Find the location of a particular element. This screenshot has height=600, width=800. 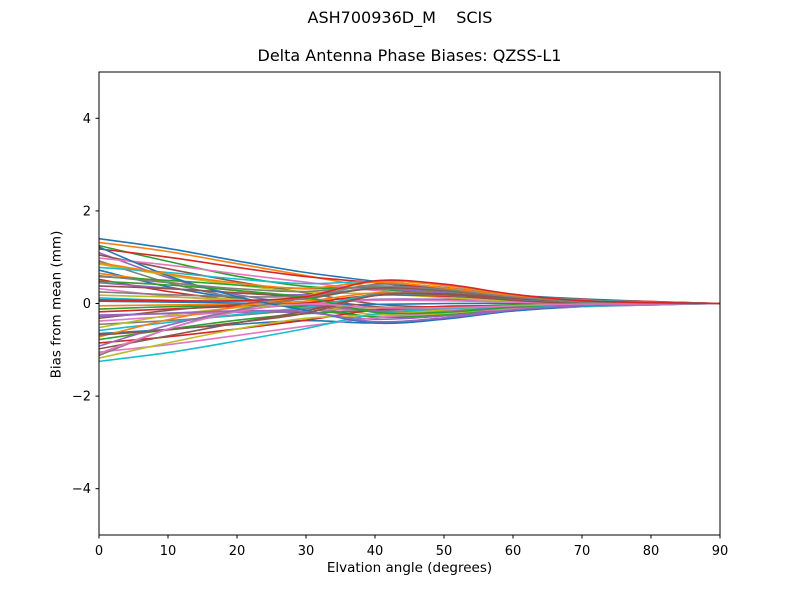

axes-title: Delta Antenna Phase Biases: QZSS-L1 is located at coordinates (409, 55).